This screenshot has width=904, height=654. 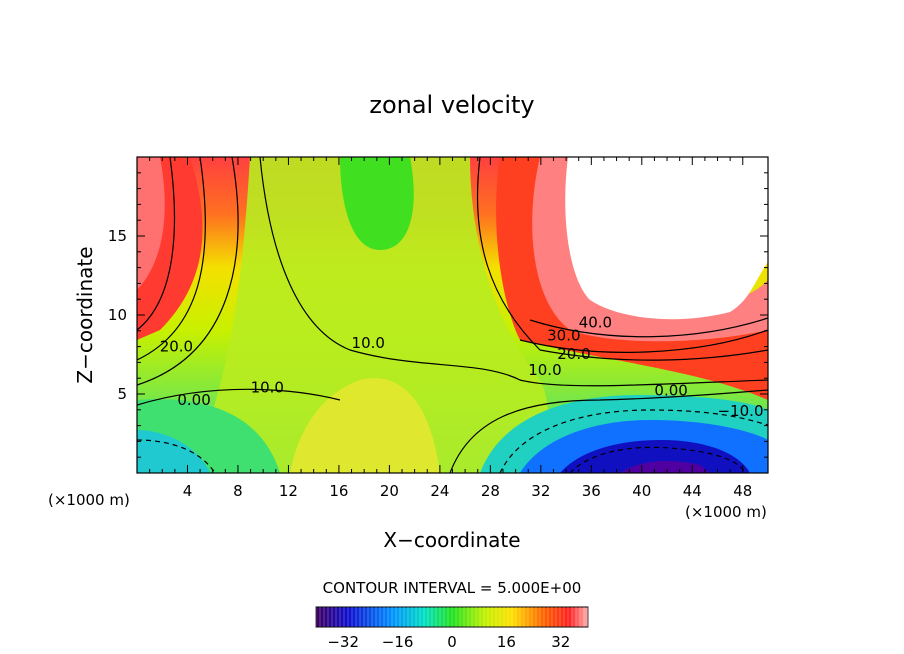 What do you see at coordinates (452, 642) in the screenshot?
I see `colorbar-tick-label: 0` at bounding box center [452, 642].